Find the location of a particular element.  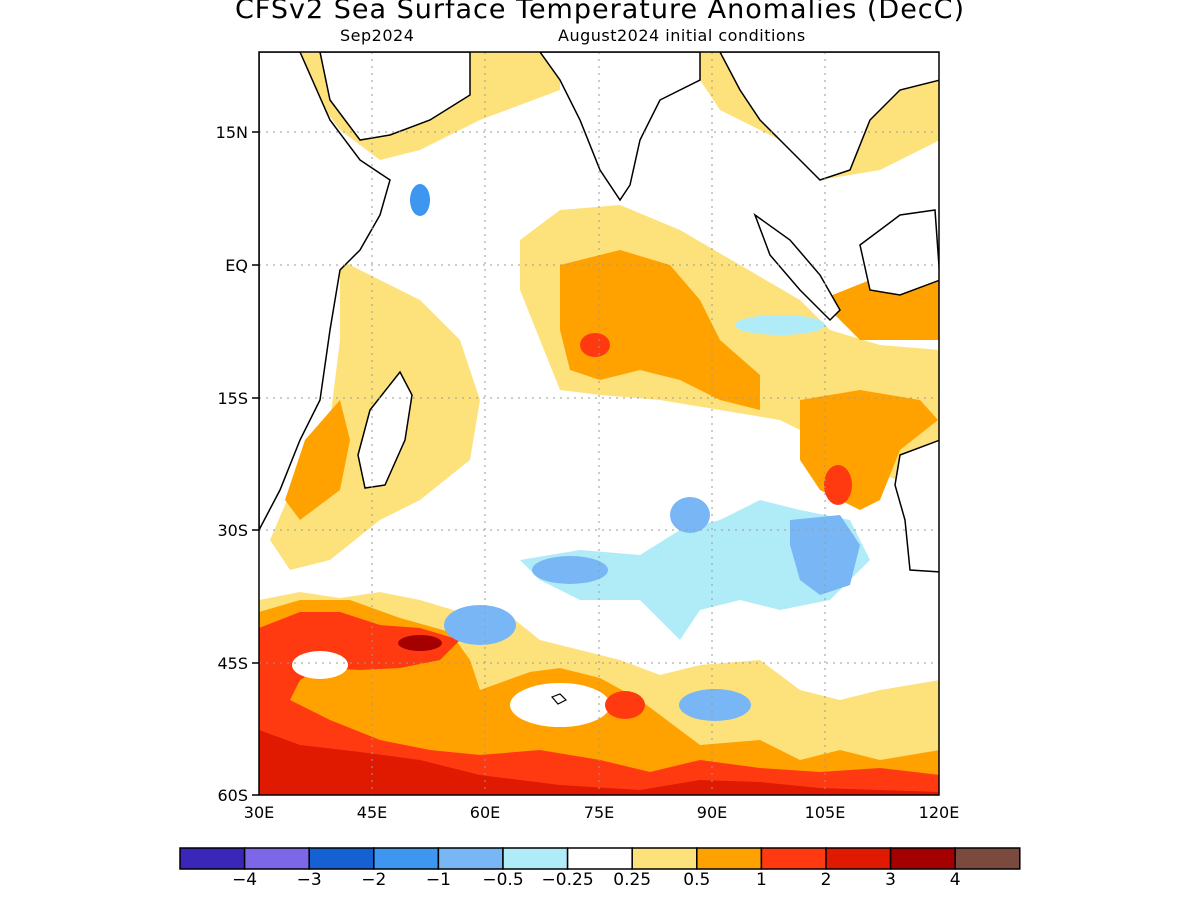

cool-core-south is located at coordinates (480, 625).